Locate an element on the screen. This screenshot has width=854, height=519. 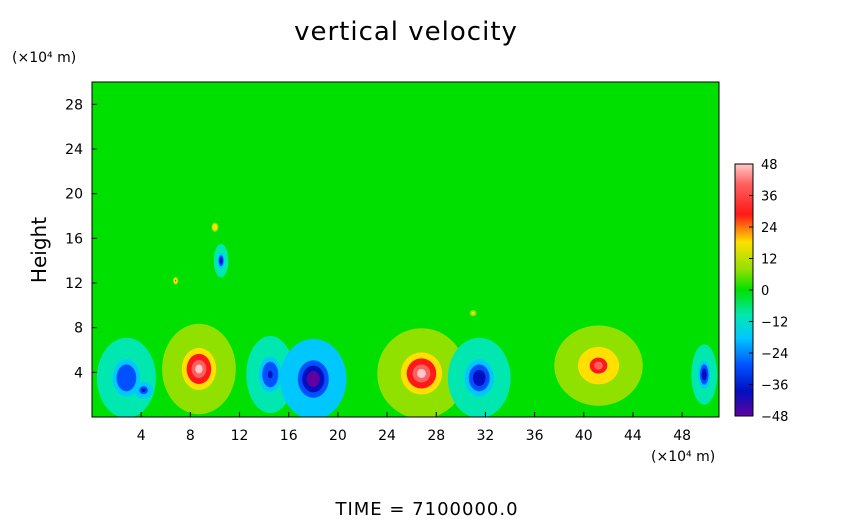
colorbar-tick-label: 48 is located at coordinates (769, 165).